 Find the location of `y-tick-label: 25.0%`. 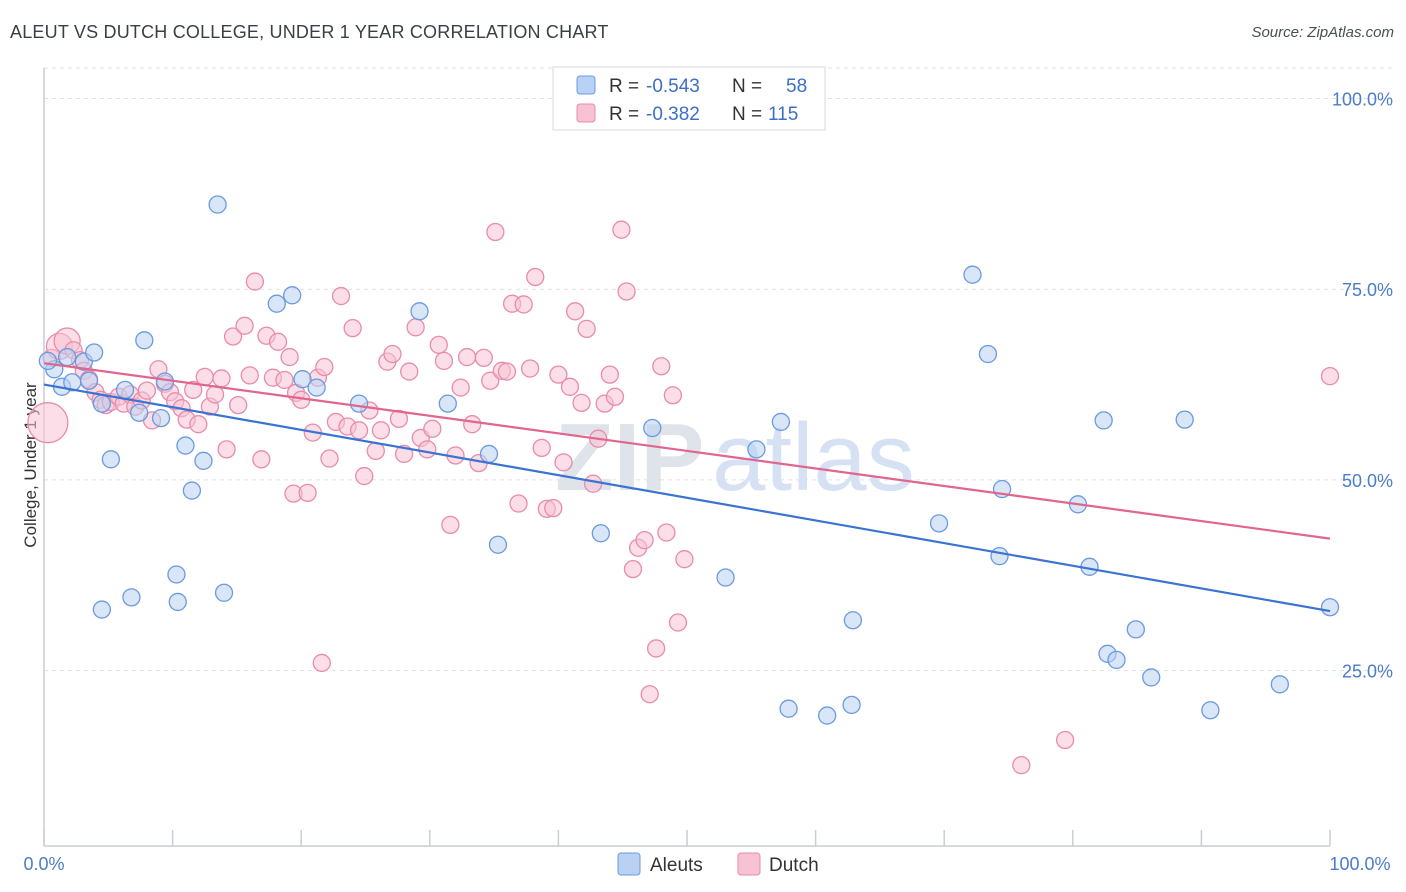

y-tick-label: 25.0% is located at coordinates (1367, 672).